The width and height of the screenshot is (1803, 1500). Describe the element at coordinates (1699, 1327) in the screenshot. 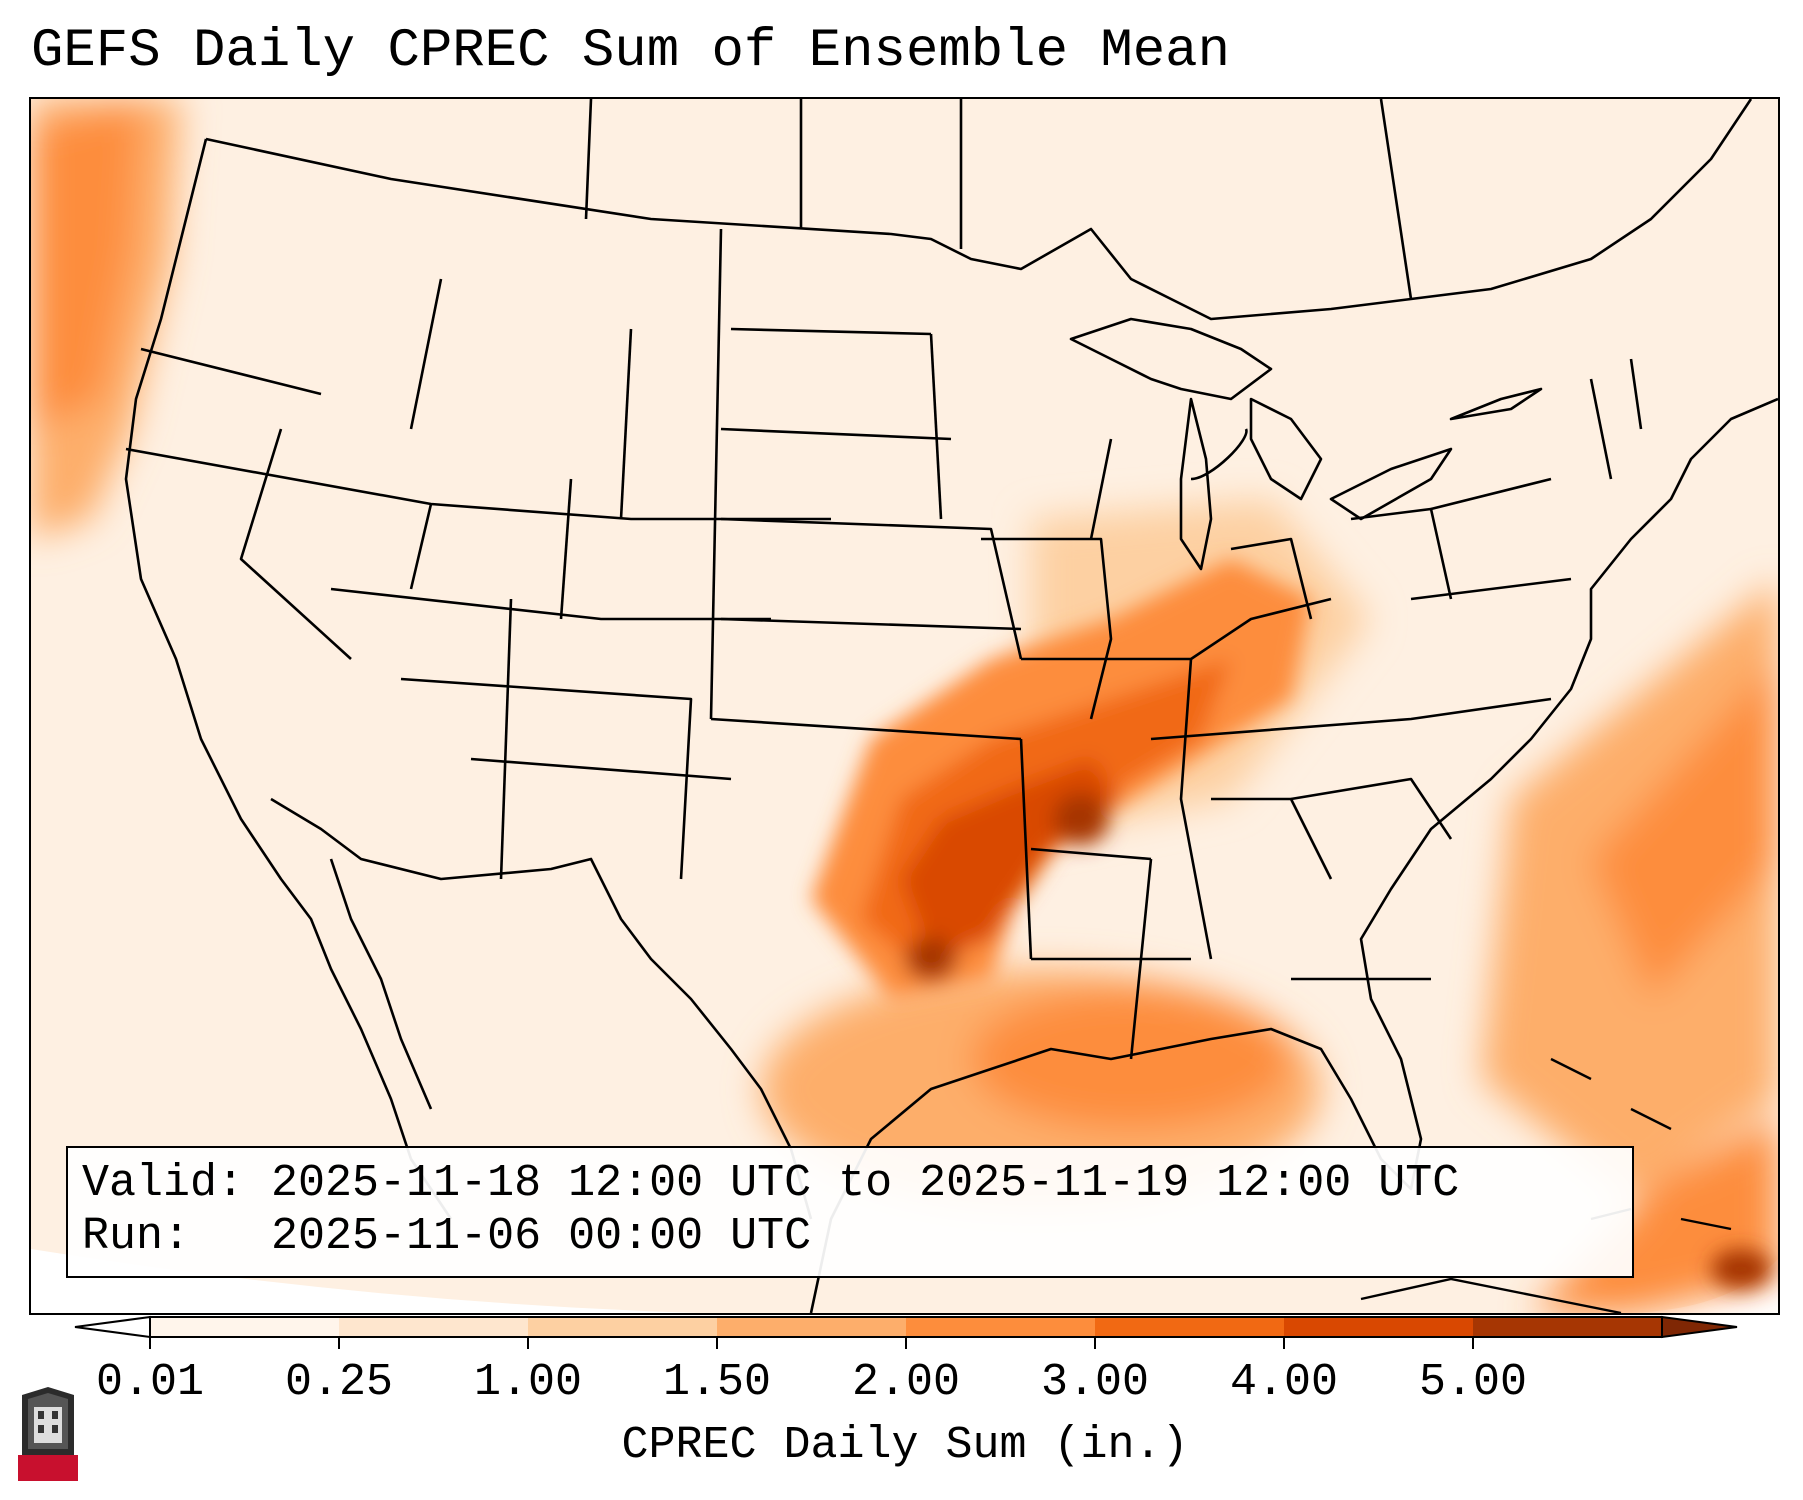

I see `colorbar-extend-max` at that location.